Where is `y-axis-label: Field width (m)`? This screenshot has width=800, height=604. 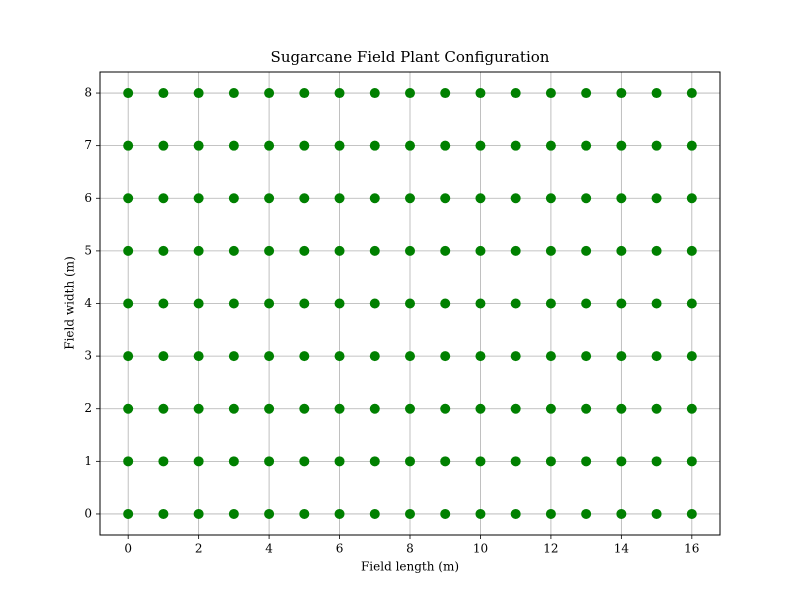 y-axis-label: Field width (m) is located at coordinates (70, 303).